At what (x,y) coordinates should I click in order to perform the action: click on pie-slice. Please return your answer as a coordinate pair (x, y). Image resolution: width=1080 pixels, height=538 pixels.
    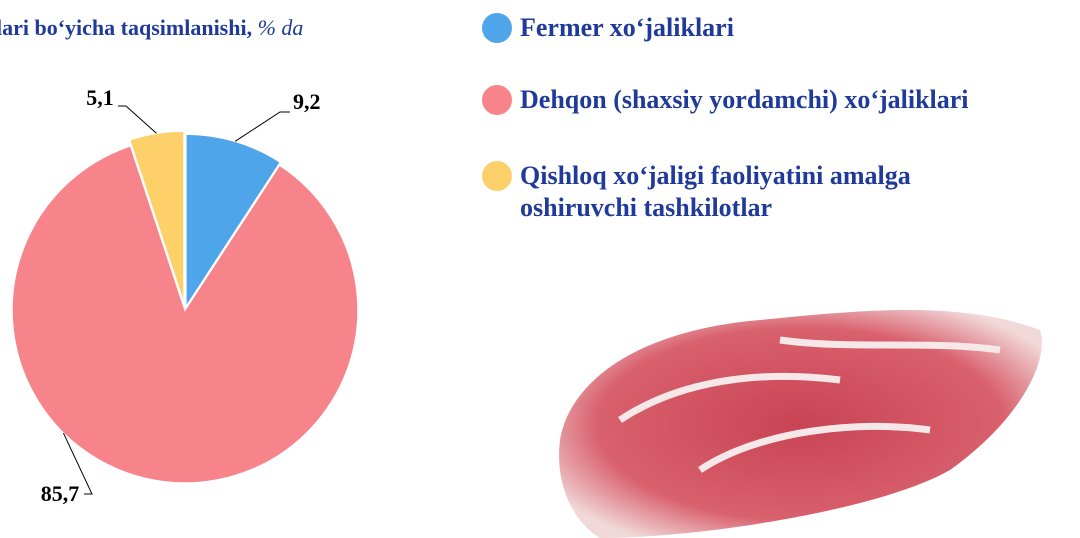
    Looking at the image, I should click on (156, 217).